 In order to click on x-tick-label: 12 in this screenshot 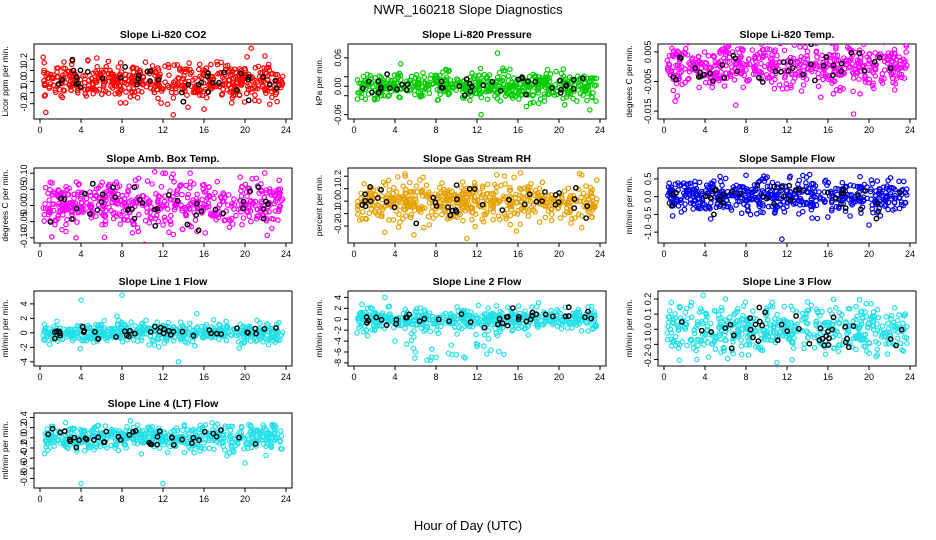, I will do `click(787, 130)`.